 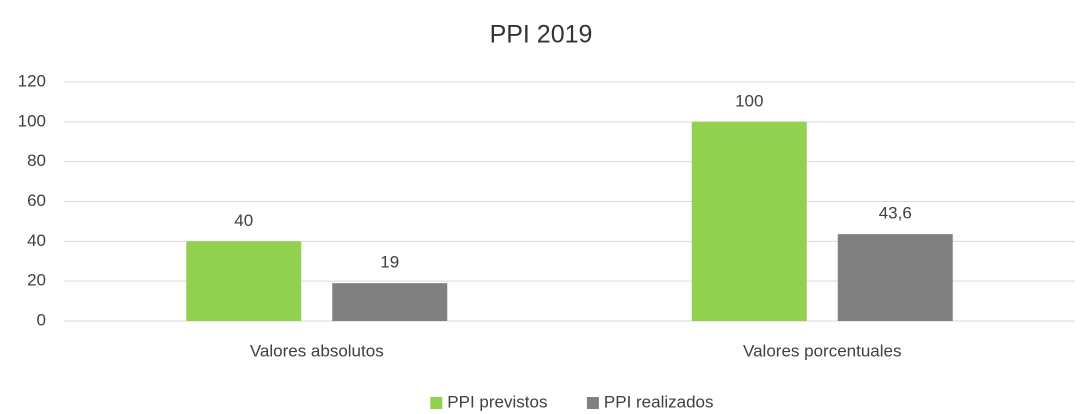 What do you see at coordinates (895, 213) in the screenshot?
I see `data-label: 43,6` at bounding box center [895, 213].